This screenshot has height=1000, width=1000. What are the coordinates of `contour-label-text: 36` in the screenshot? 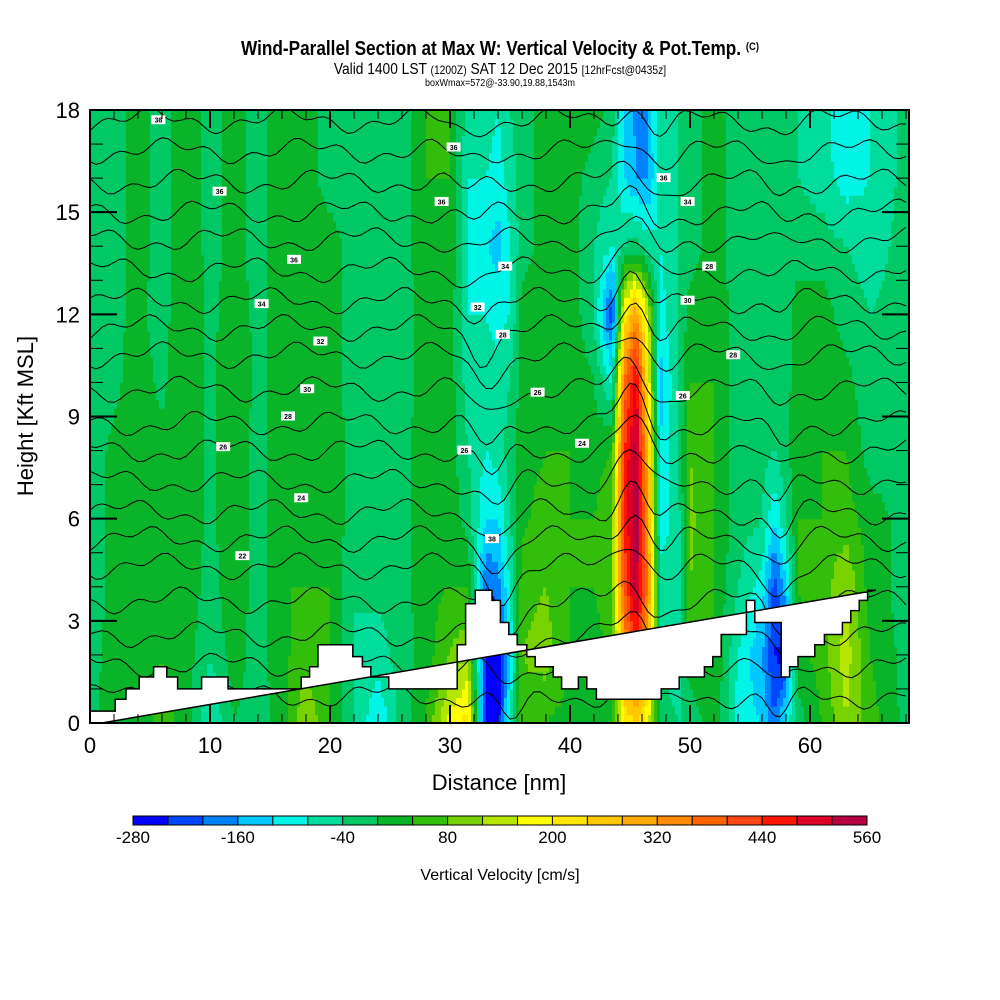 It's located at (220, 192).